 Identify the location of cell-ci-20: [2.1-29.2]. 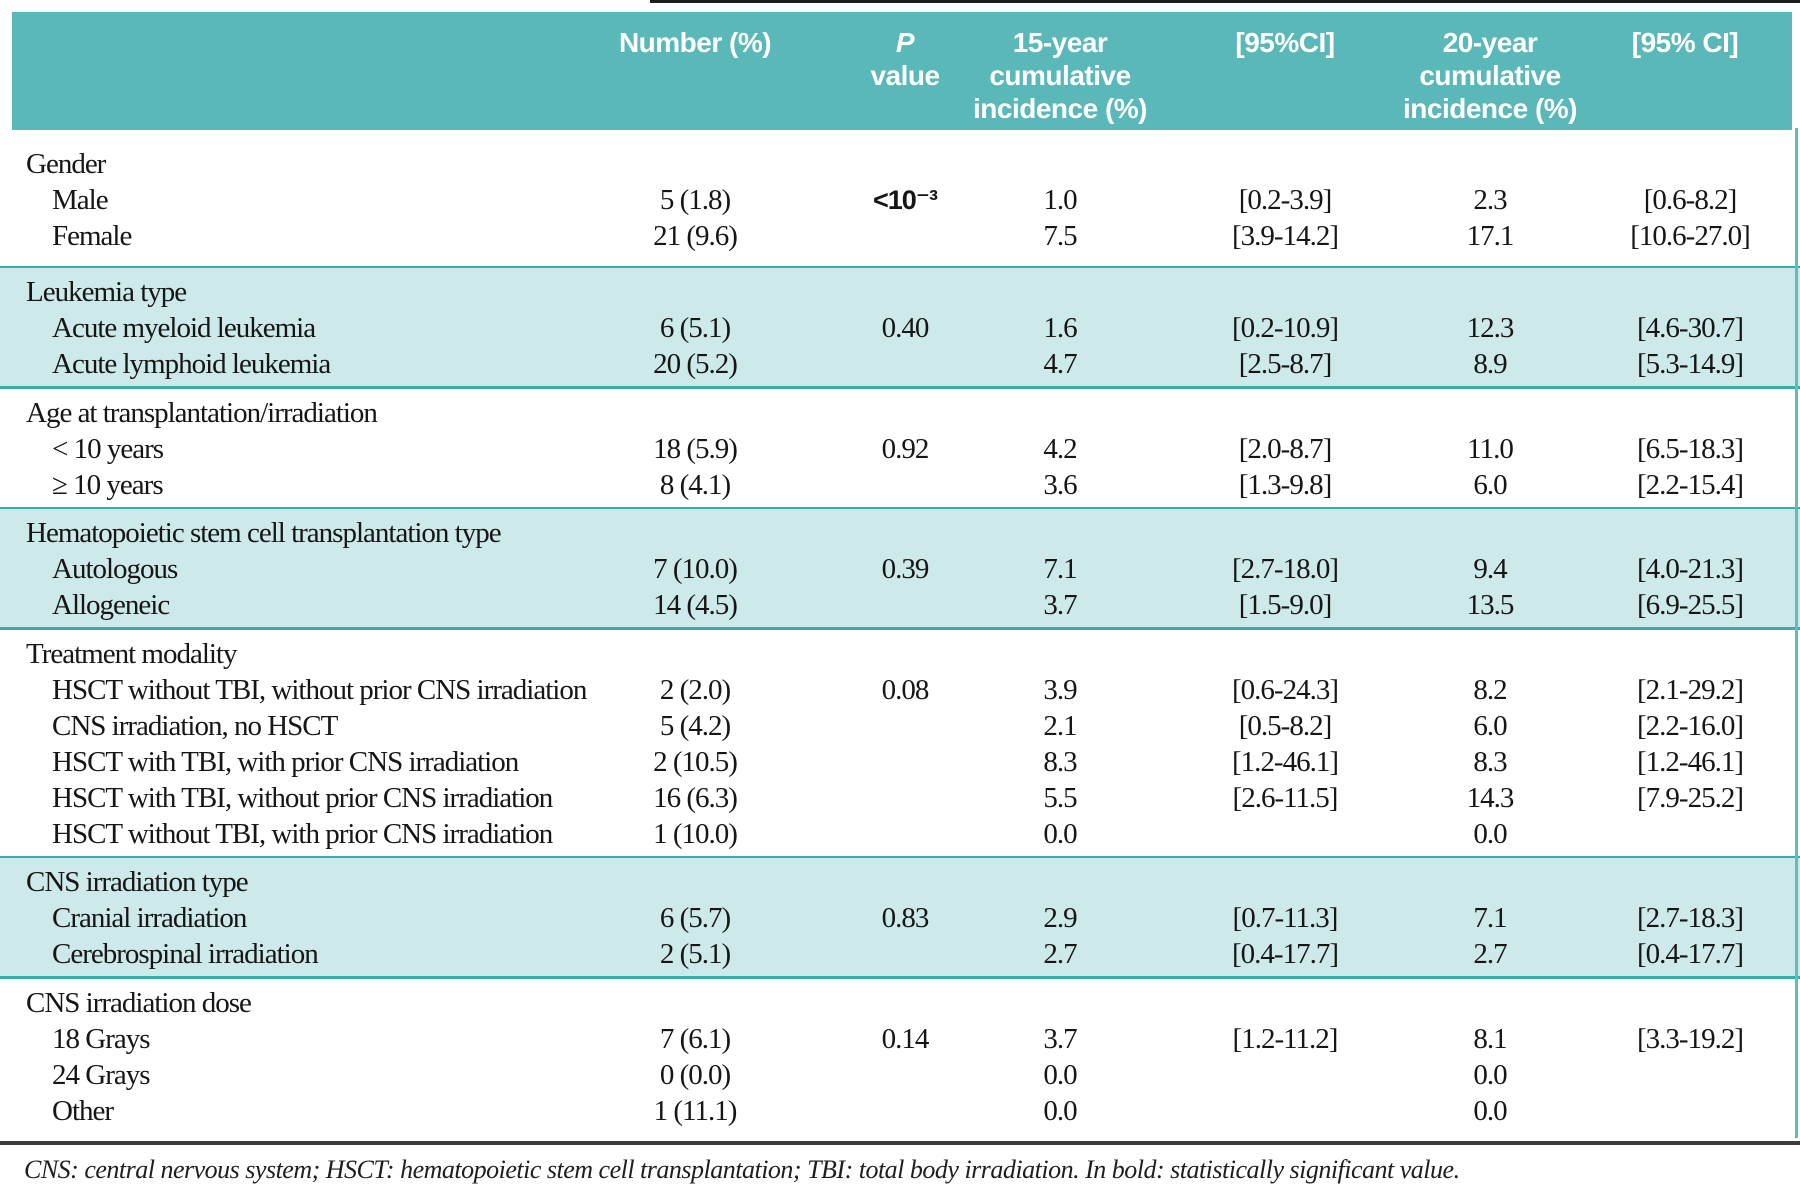
(1690, 690).